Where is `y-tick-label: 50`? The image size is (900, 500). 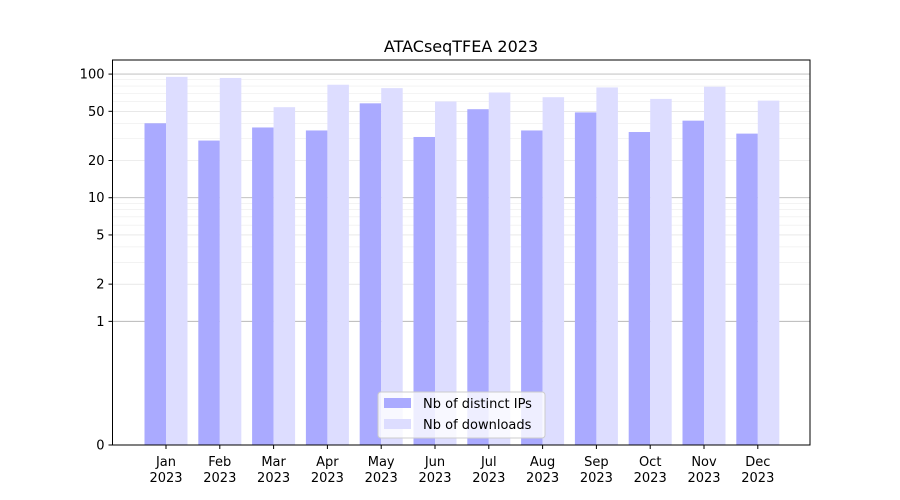
y-tick-label: 50 is located at coordinates (96, 112).